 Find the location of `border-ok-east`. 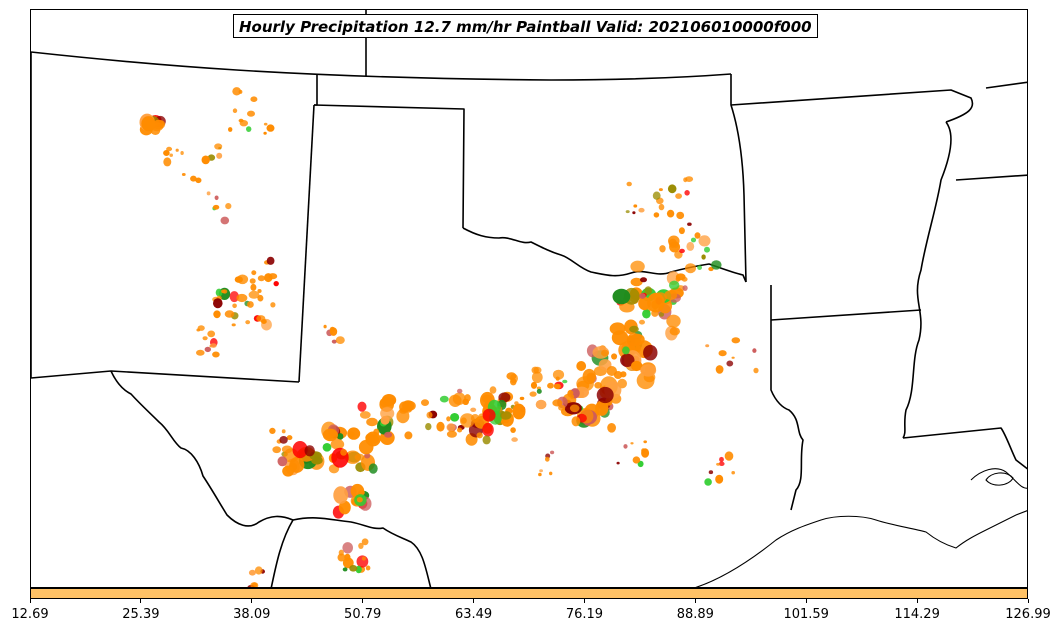

border-ok-east is located at coordinates (738, 178).